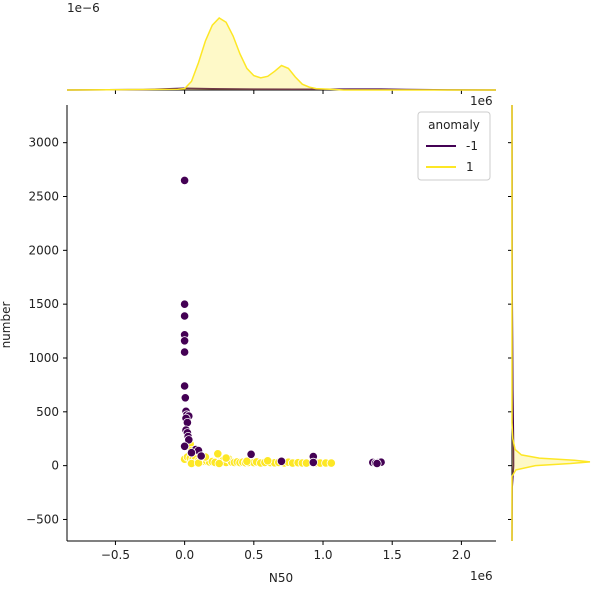 This screenshot has width=600, height=600. Describe the element at coordinates (454, 146) in the screenshot. I see `legend: anomaly -1 1` at that location.